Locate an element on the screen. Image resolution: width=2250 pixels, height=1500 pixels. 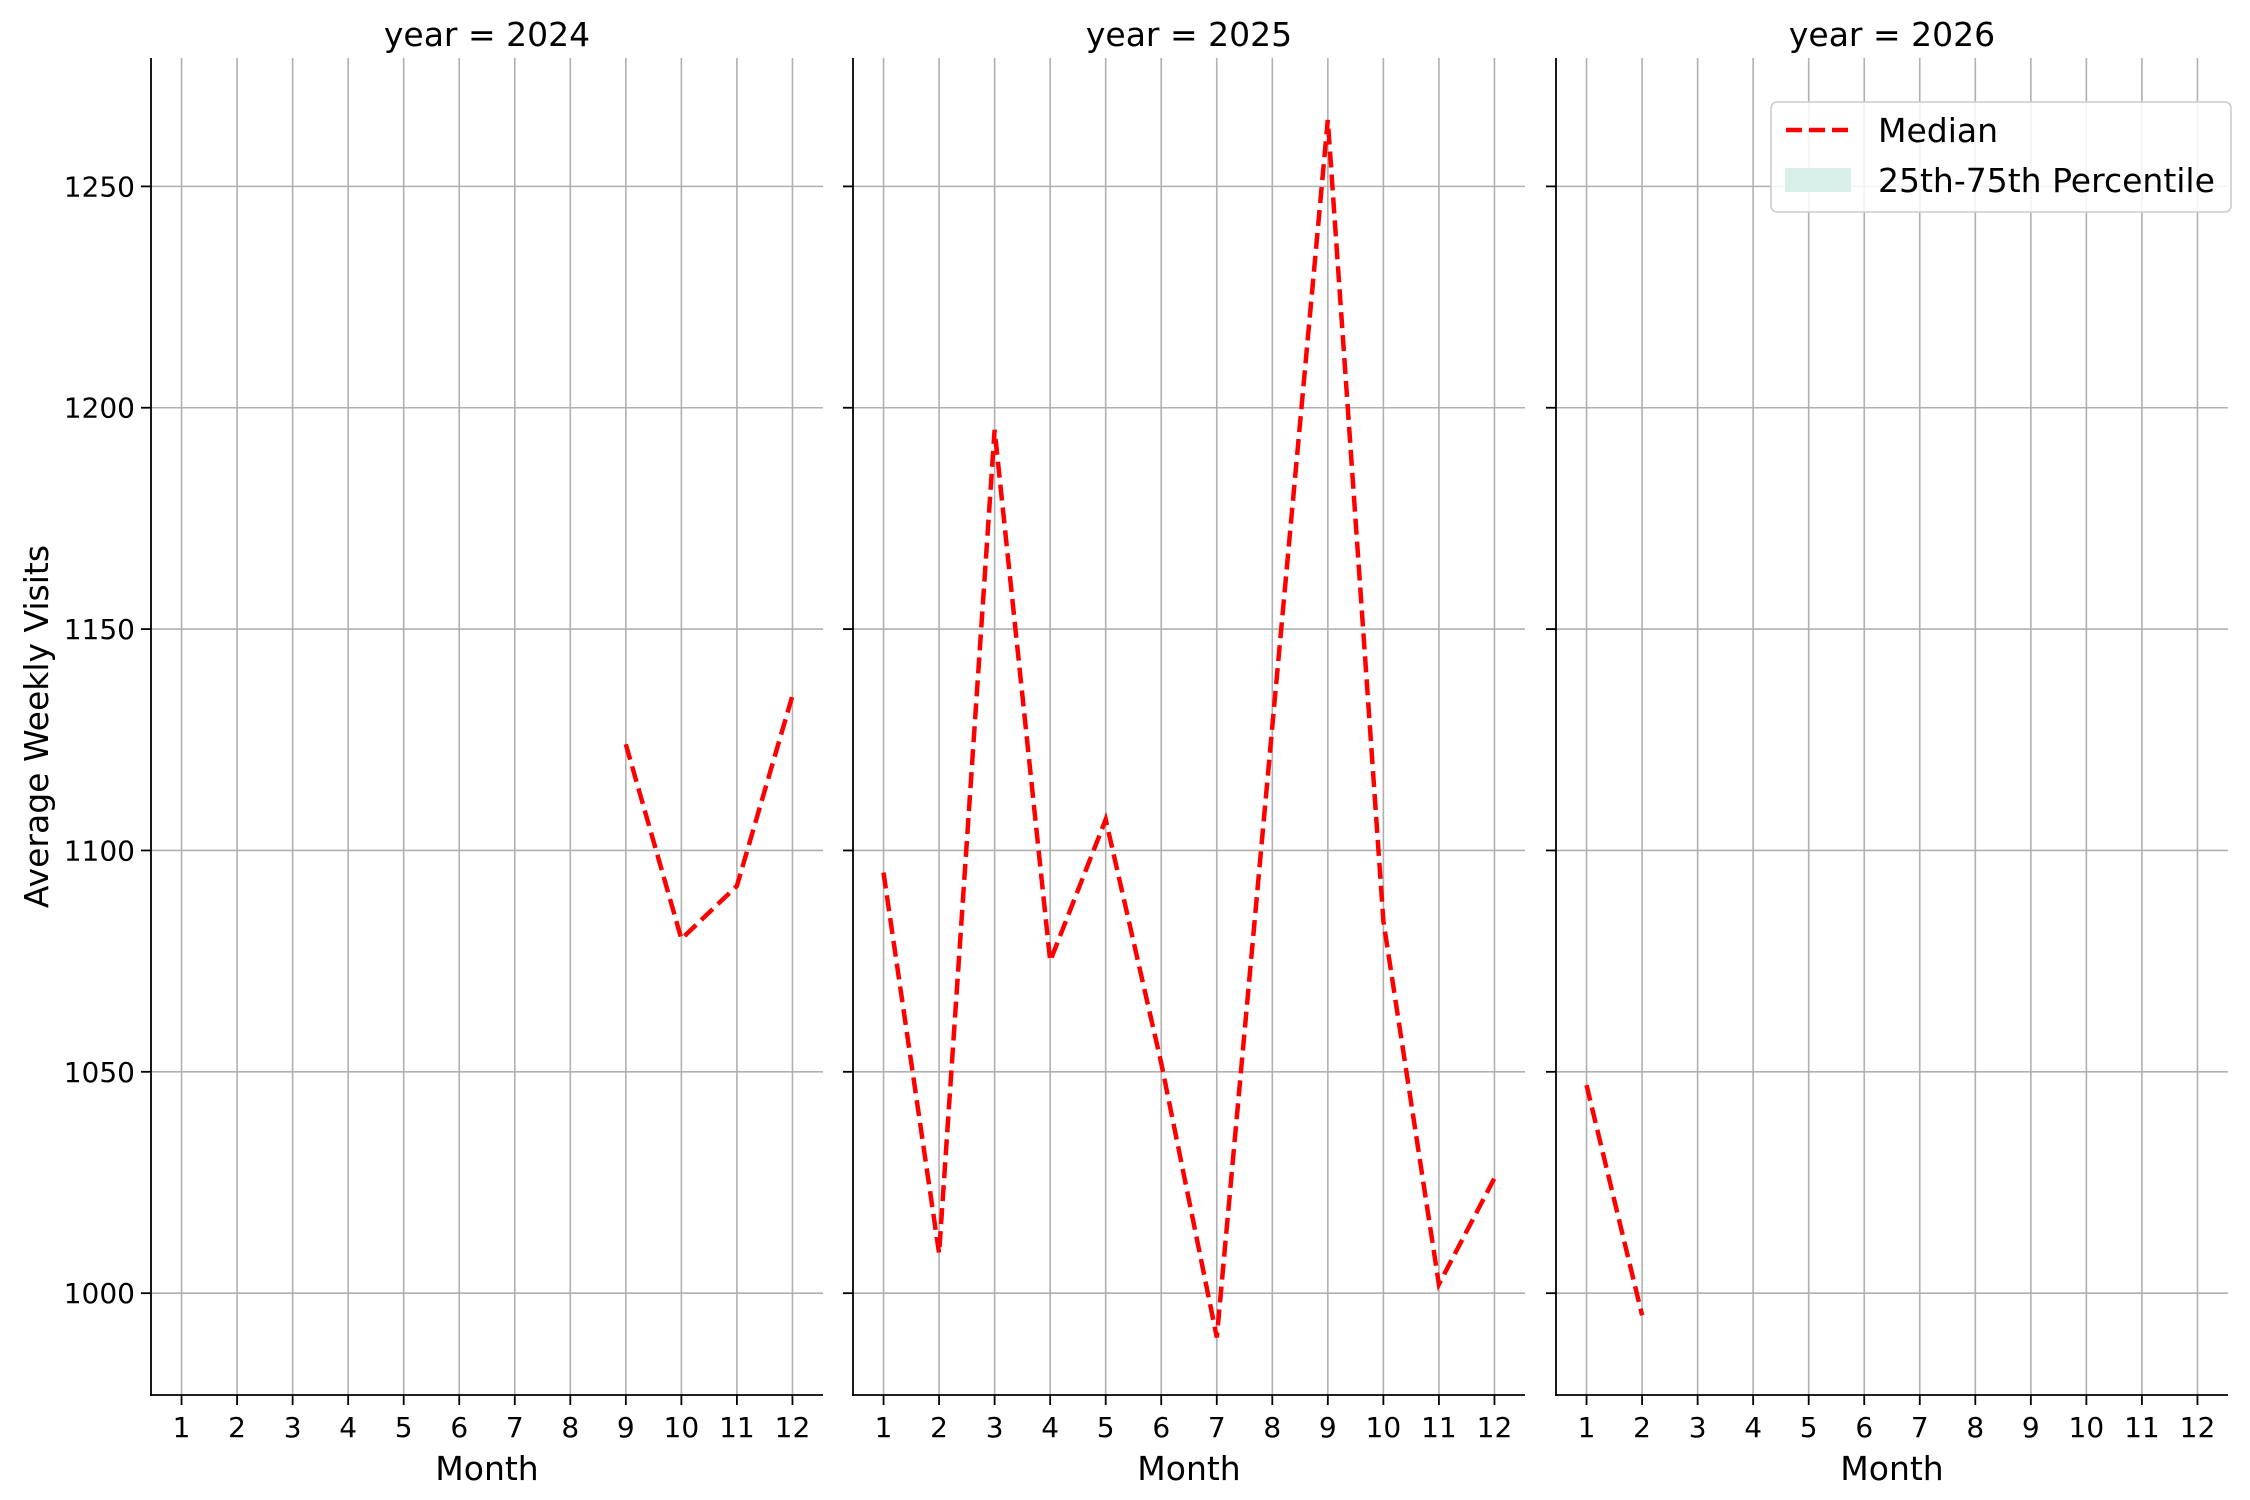
legend-box is located at coordinates (2001, 157).